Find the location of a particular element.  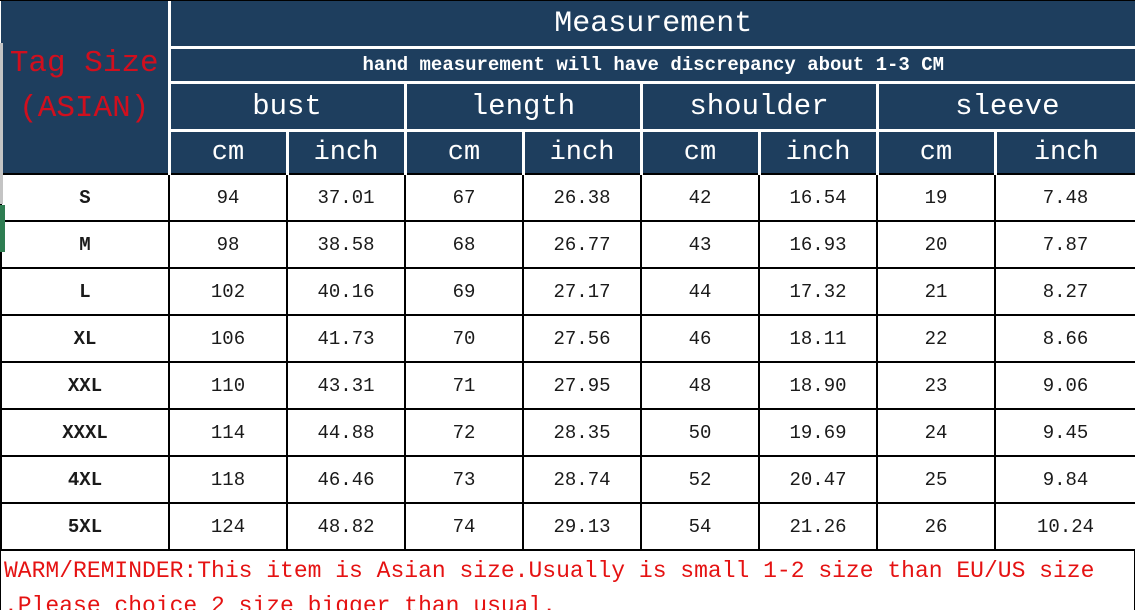

cell-shoulder-inch: 16.93 is located at coordinates (818, 244).